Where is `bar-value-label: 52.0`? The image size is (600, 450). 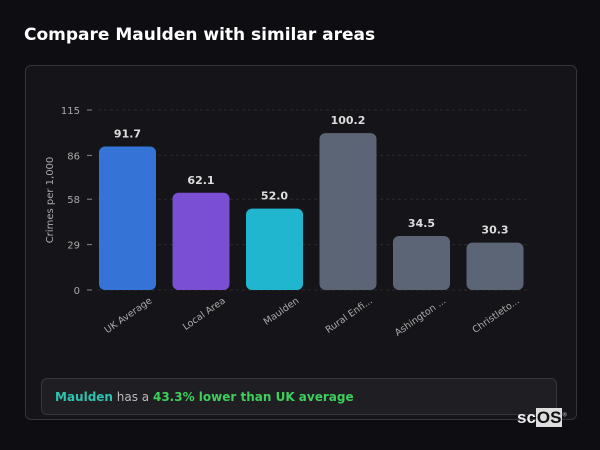 bar-value-label: 52.0 is located at coordinates (274, 196).